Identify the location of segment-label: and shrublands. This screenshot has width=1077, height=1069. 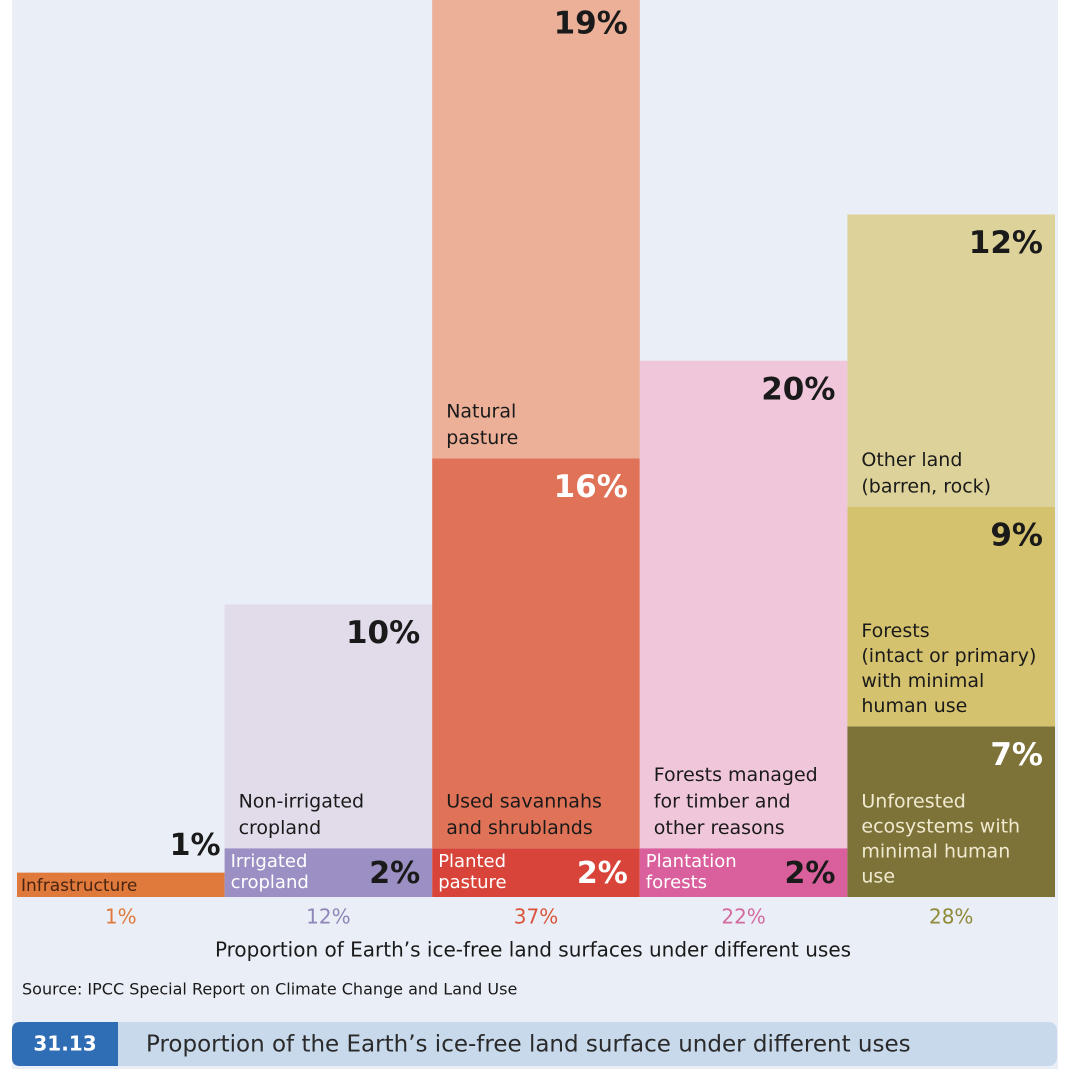
(519, 828).